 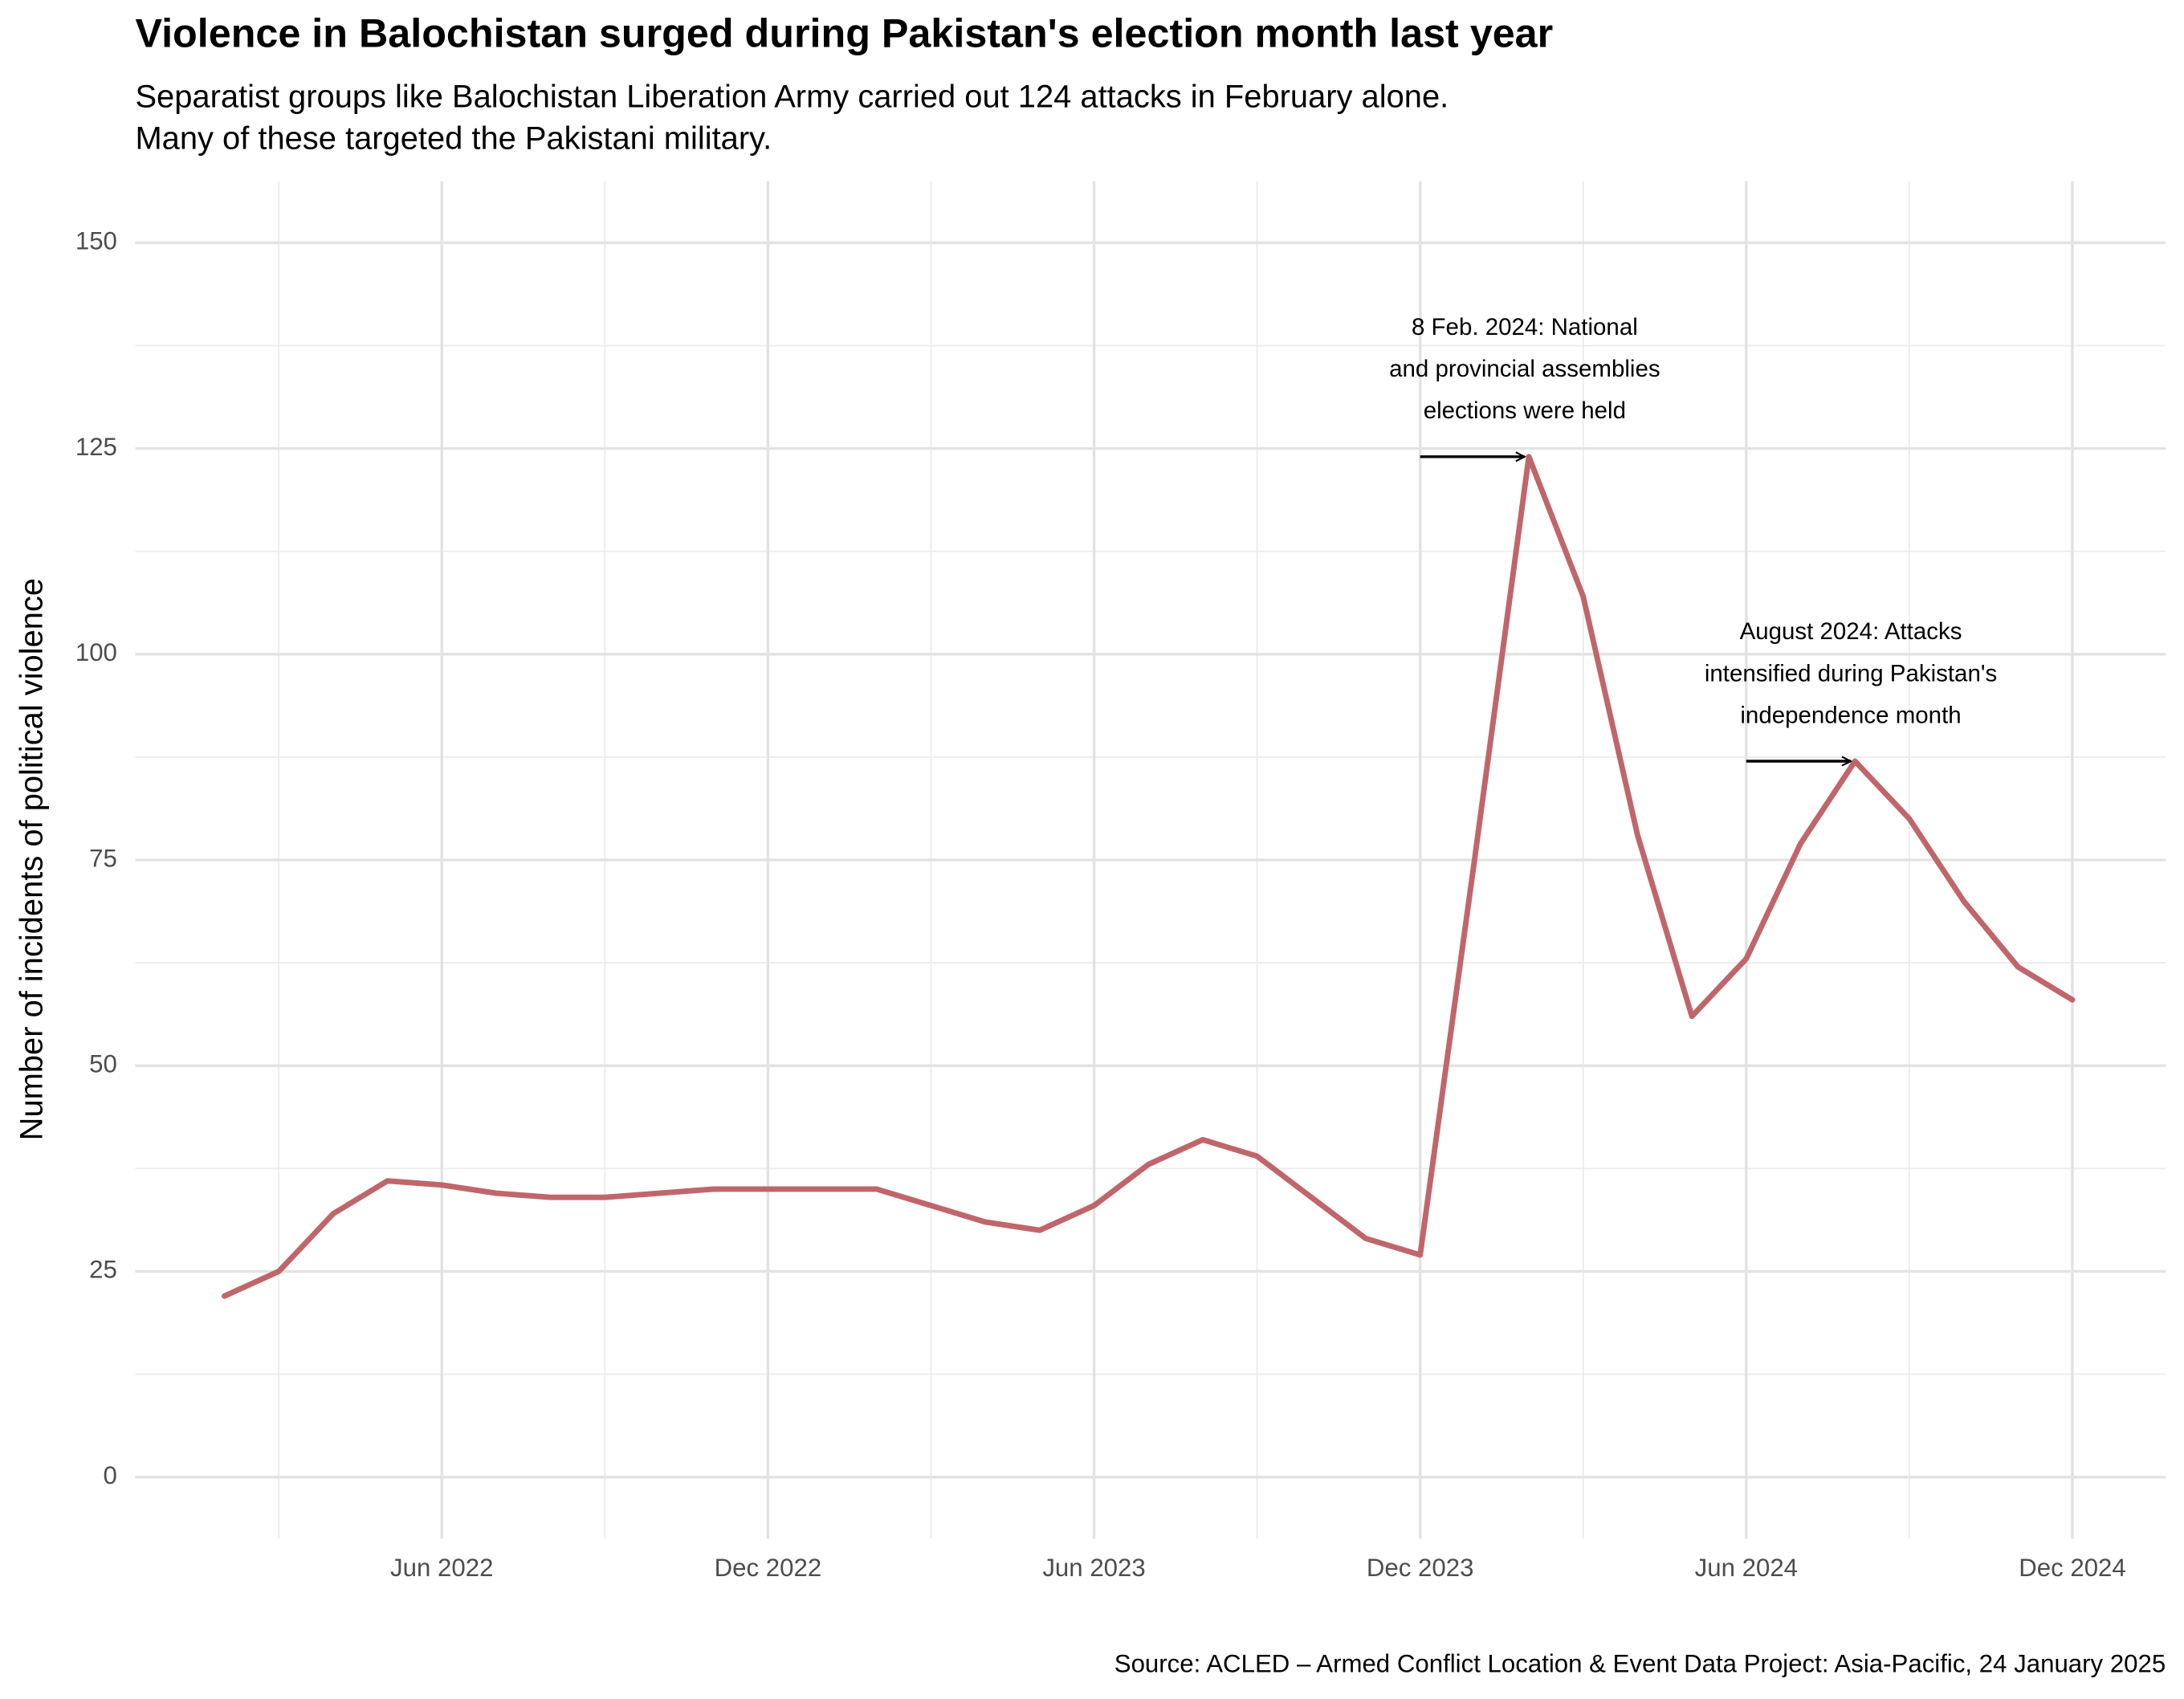 What do you see at coordinates (1525, 327) in the screenshot?
I see `annotation-text: 8 Feb. 2024: National` at bounding box center [1525, 327].